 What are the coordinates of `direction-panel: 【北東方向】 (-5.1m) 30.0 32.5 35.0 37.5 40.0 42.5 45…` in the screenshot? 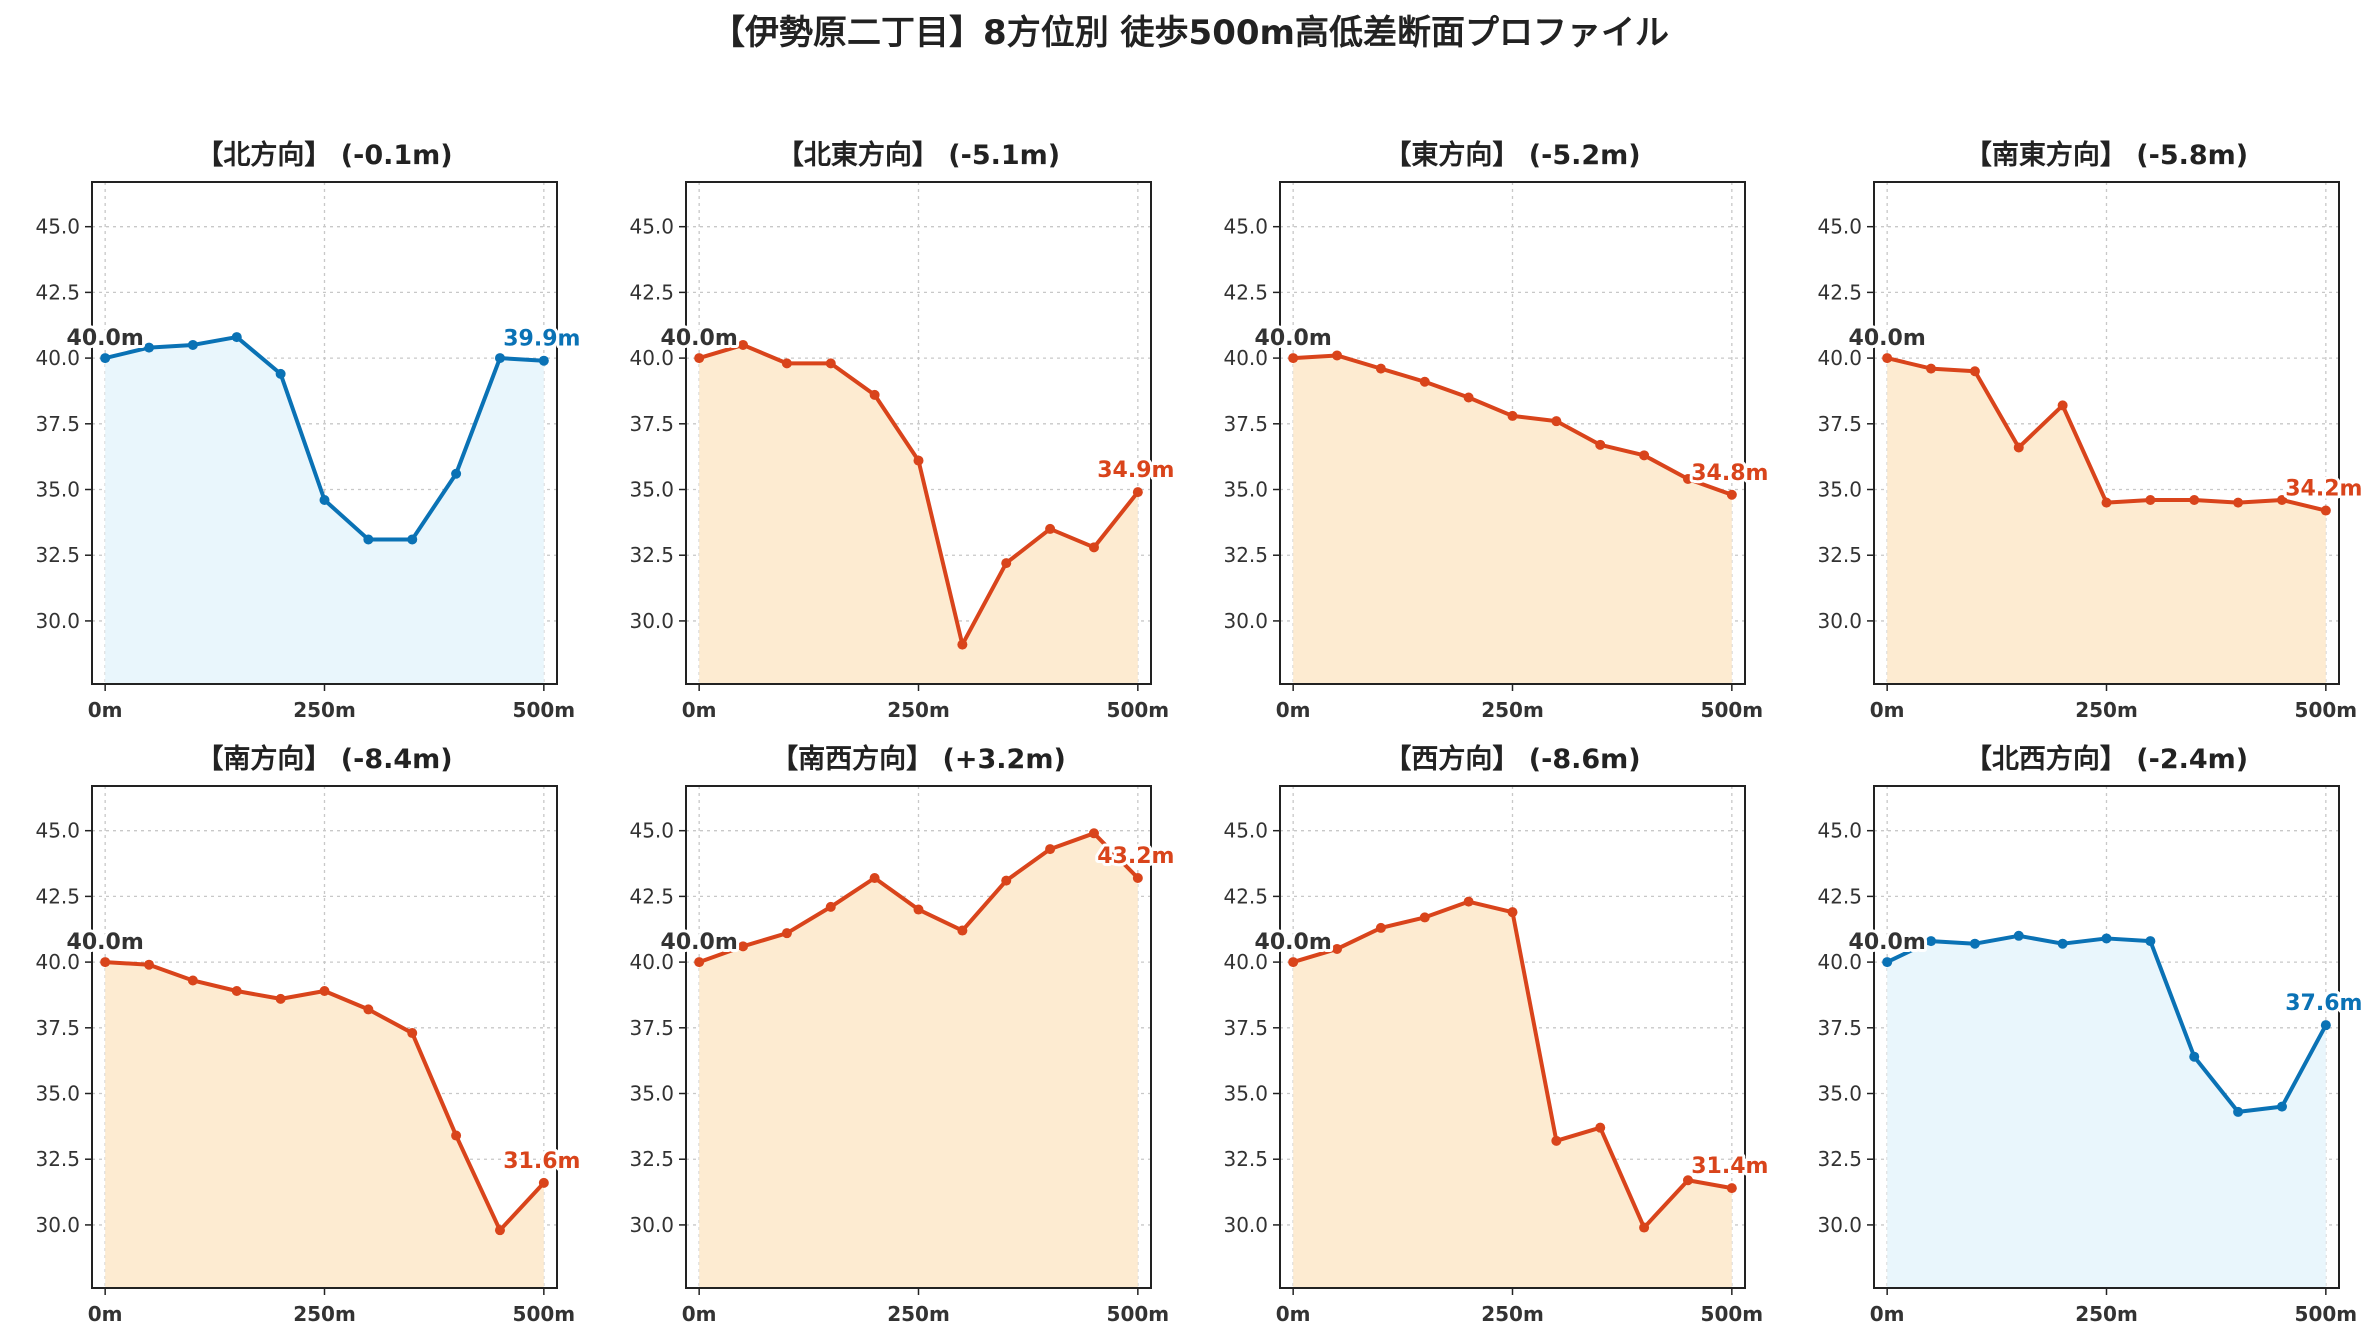 It's located at (903, 430).